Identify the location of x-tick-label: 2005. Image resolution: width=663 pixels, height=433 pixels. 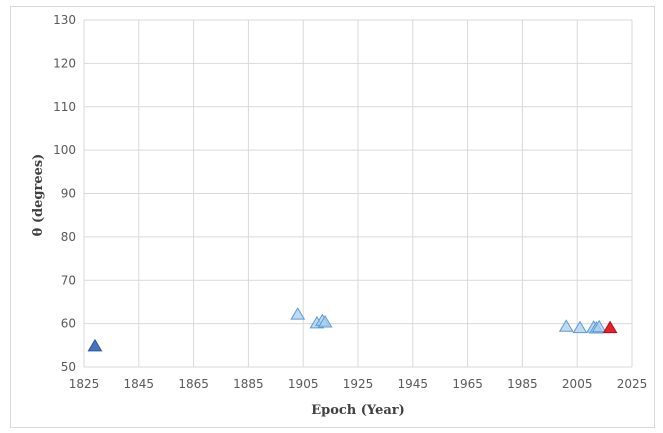
(577, 384).